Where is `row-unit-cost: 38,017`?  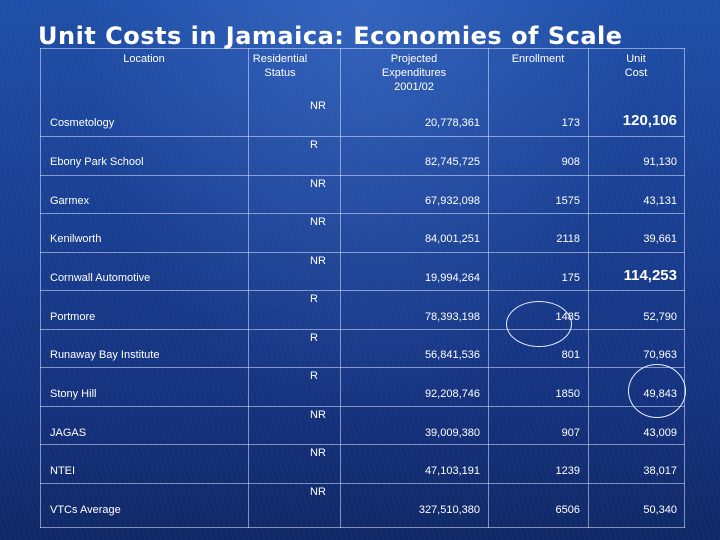
row-unit-cost: 38,017 is located at coordinates (660, 471).